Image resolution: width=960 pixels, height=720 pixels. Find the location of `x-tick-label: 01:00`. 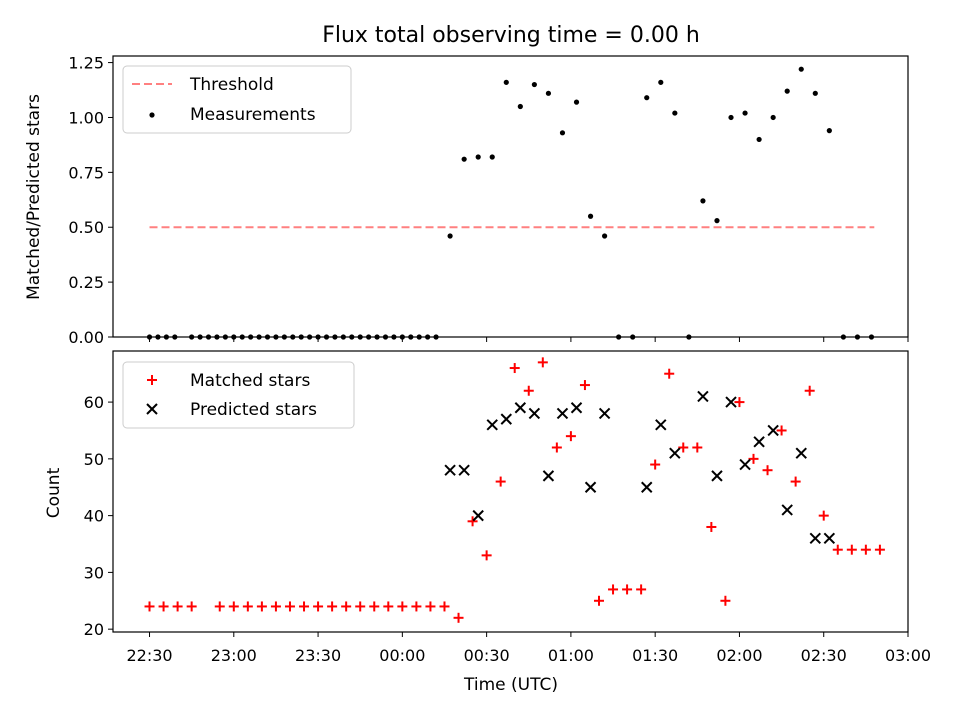

x-tick-label: 01:00 is located at coordinates (571, 655).